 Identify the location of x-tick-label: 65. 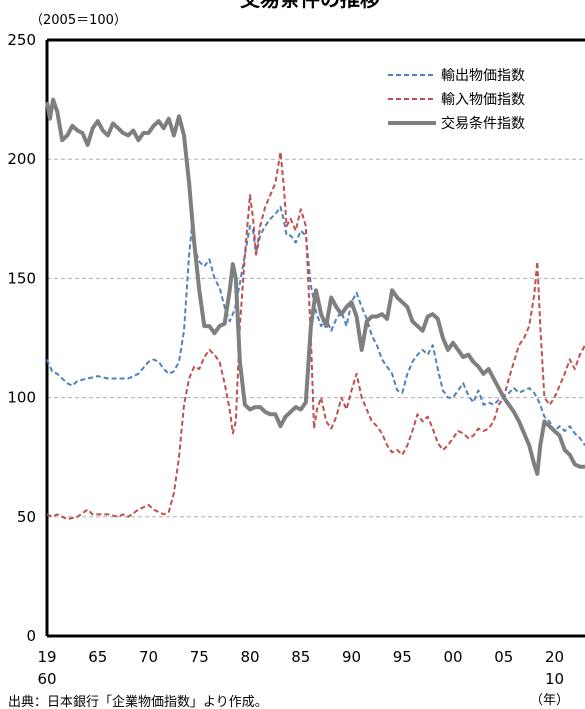
(97, 657).